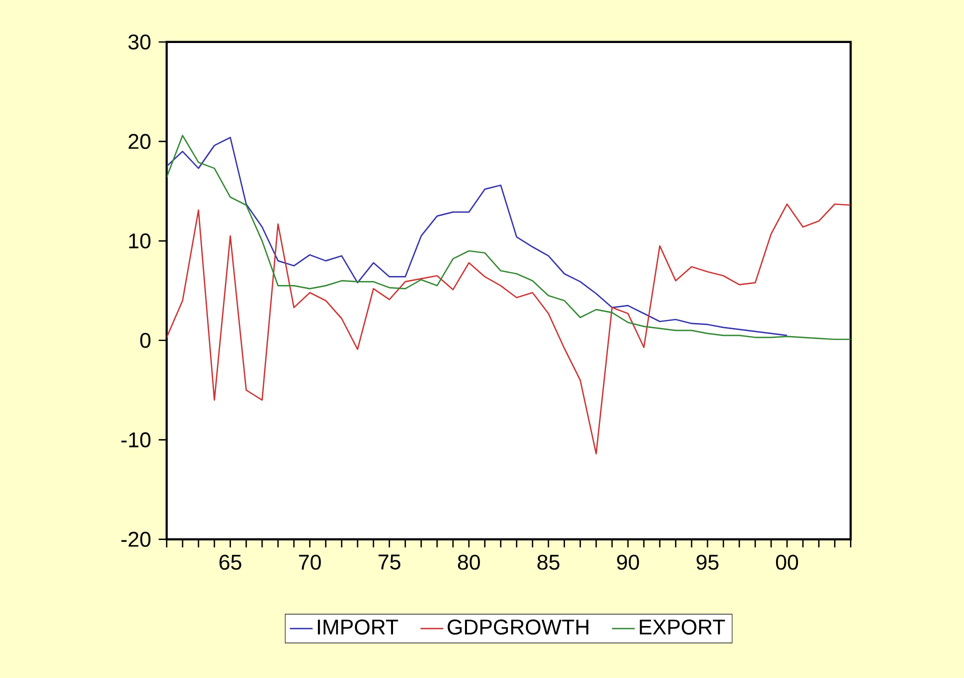 The width and height of the screenshot is (964, 678). Describe the element at coordinates (358, 627) in the screenshot. I see `legend-label: IMPORT` at that location.